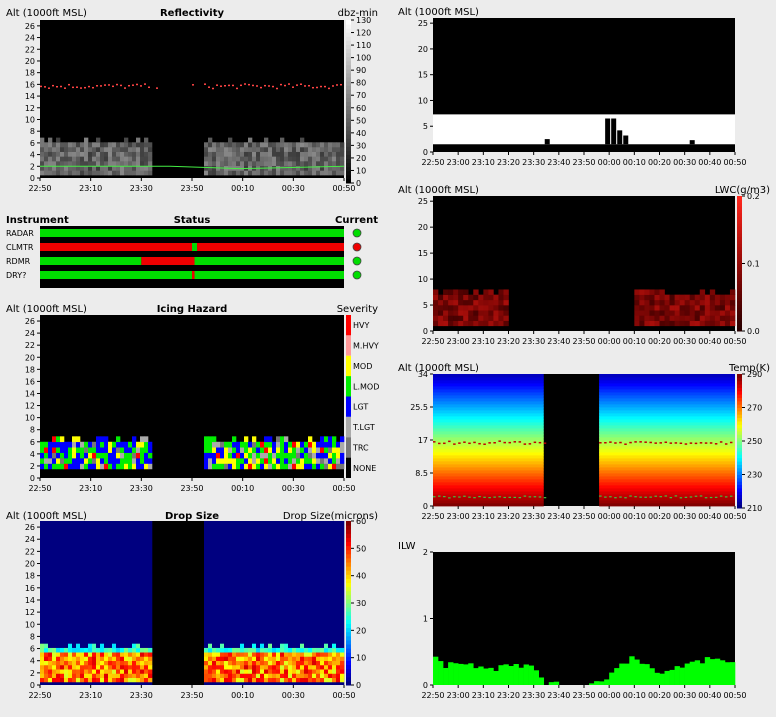  What do you see at coordinates (620, 137) in the screenshot?
I see `cloudmask-spike` at bounding box center [620, 137].